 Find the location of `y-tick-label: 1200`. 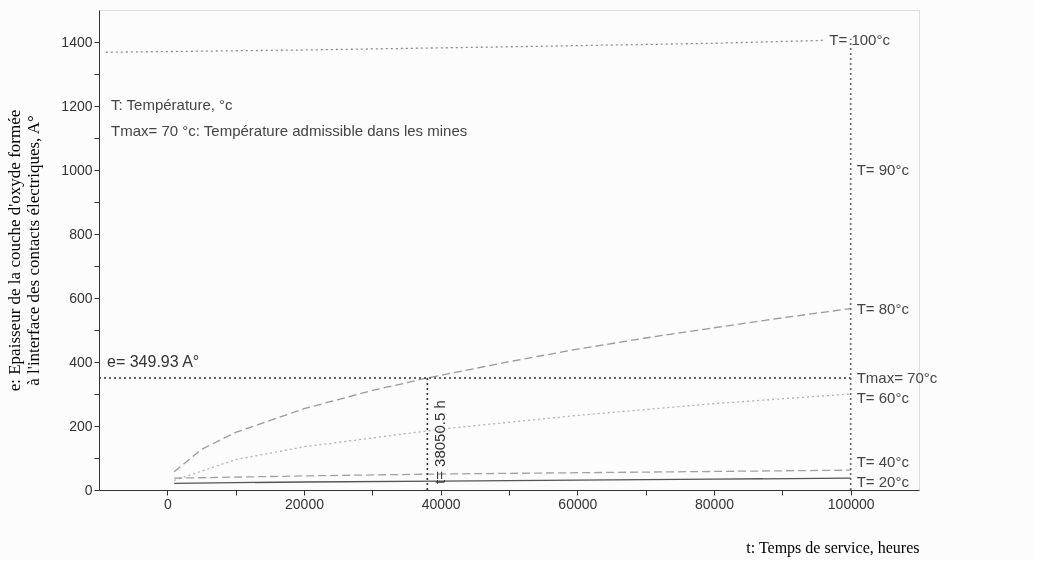

y-tick-label: 1200 is located at coordinates (77, 105).